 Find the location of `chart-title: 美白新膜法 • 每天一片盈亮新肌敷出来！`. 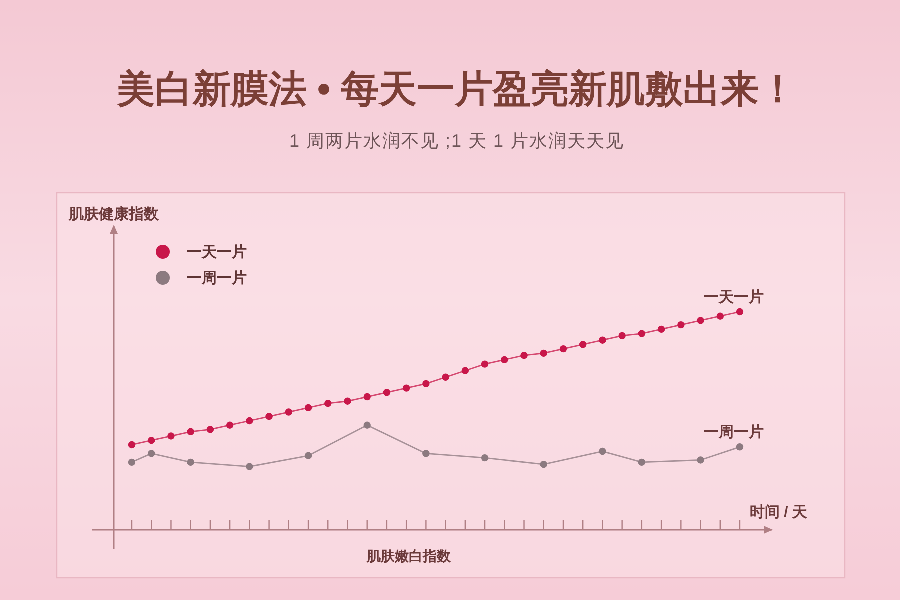

chart-title: 美白新膜法 • 每天一片盈亮新肌敷出来！ is located at coordinates (457, 89).